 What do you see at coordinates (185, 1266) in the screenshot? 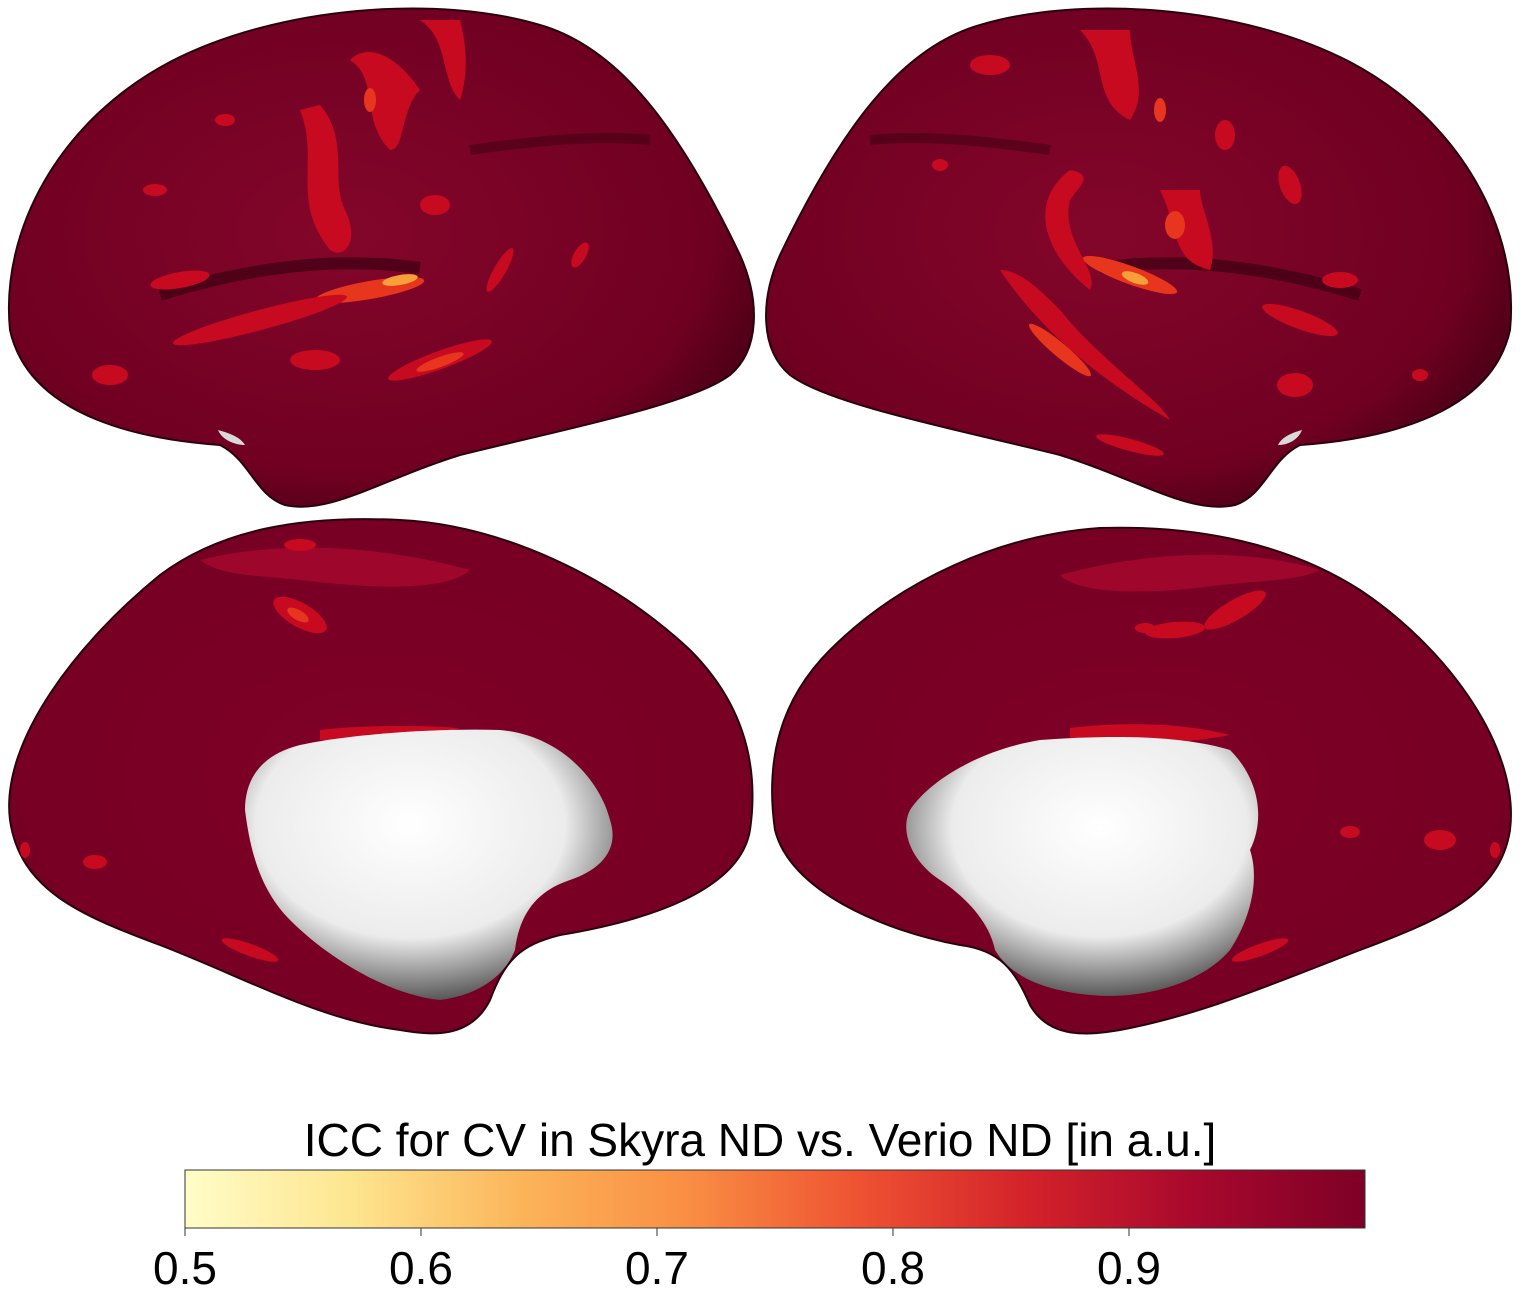
I see `colorbar-tick-label: 0.5` at bounding box center [185, 1266].